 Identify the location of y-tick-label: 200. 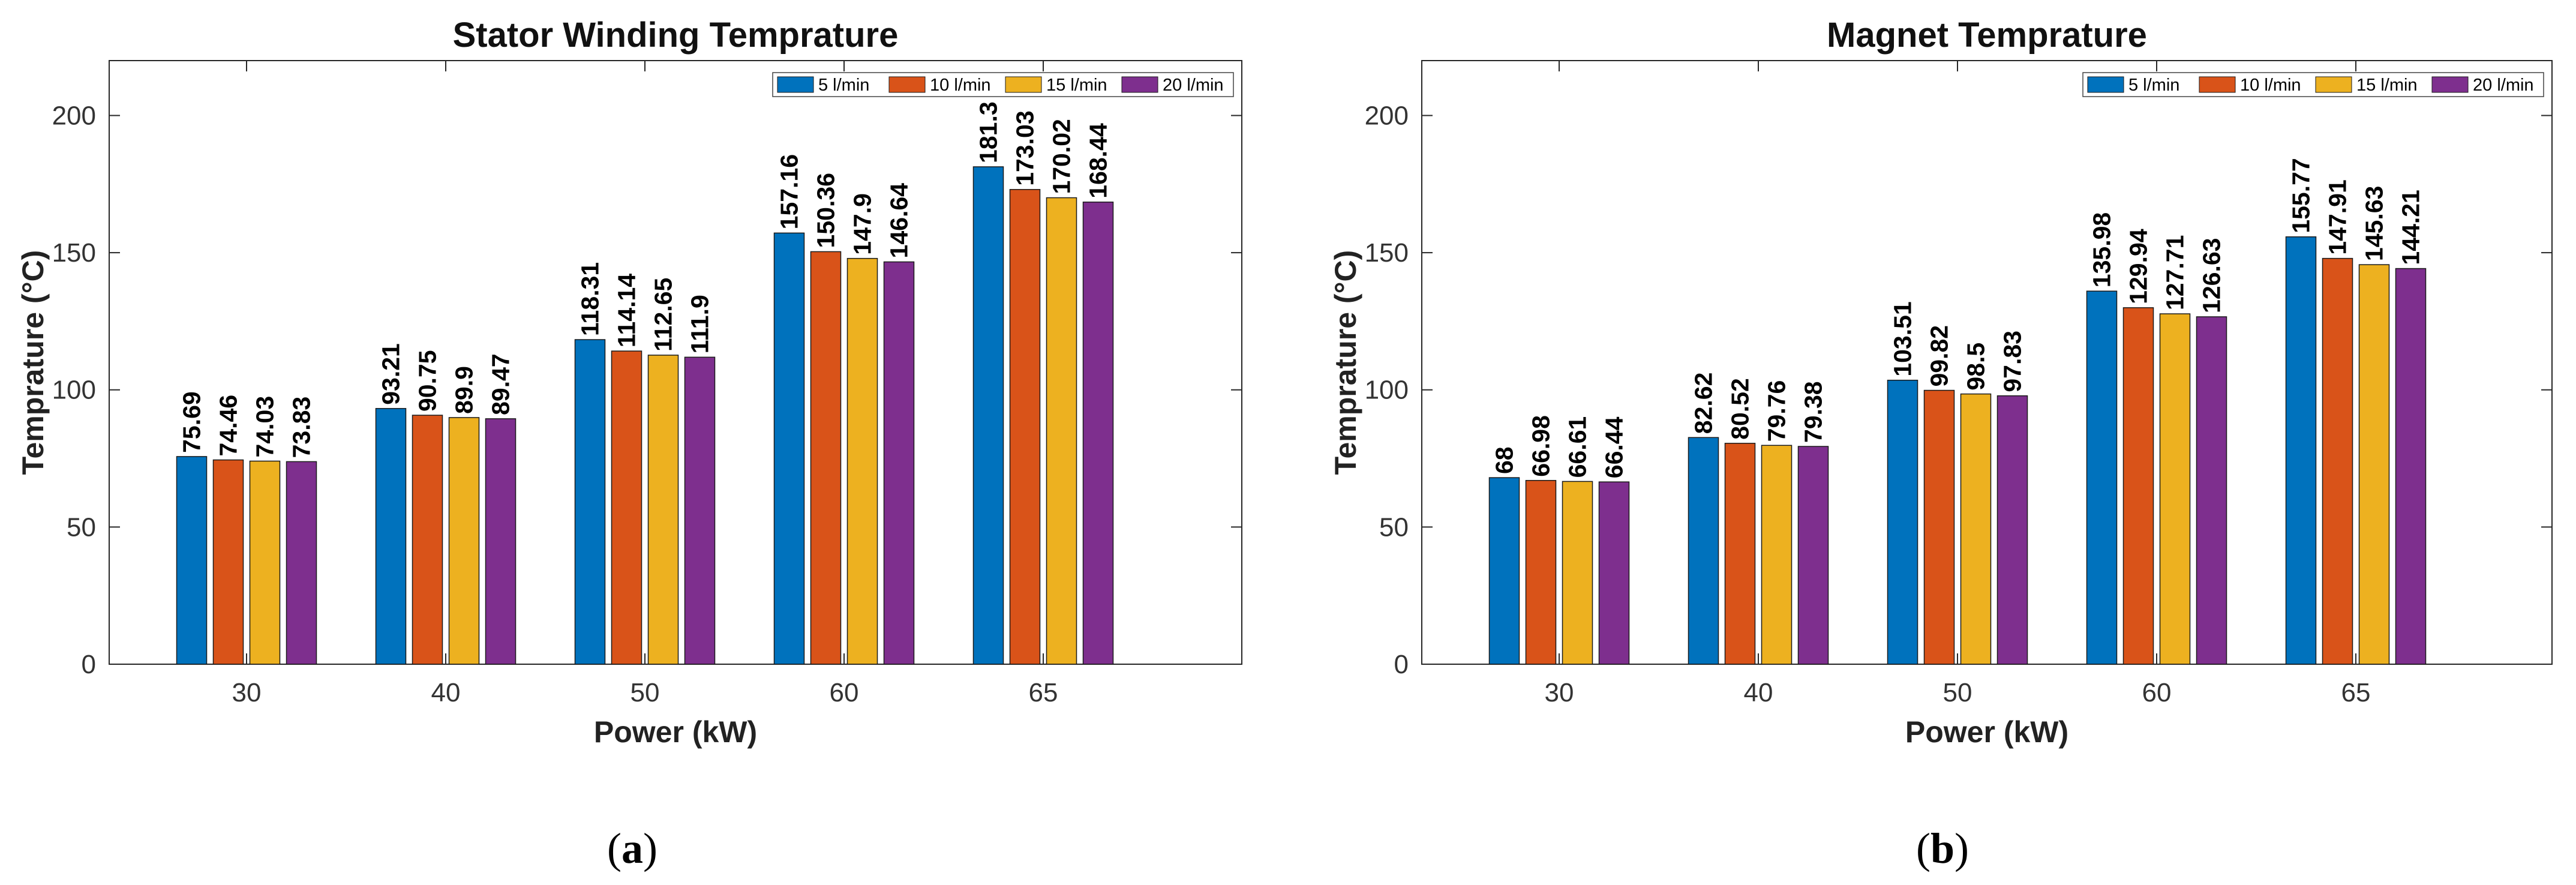
(1387, 115).